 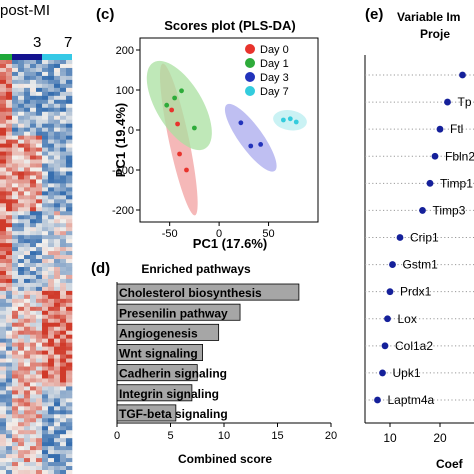 I want to click on vip-gene-label: Prdx1, so click(x=416, y=292).